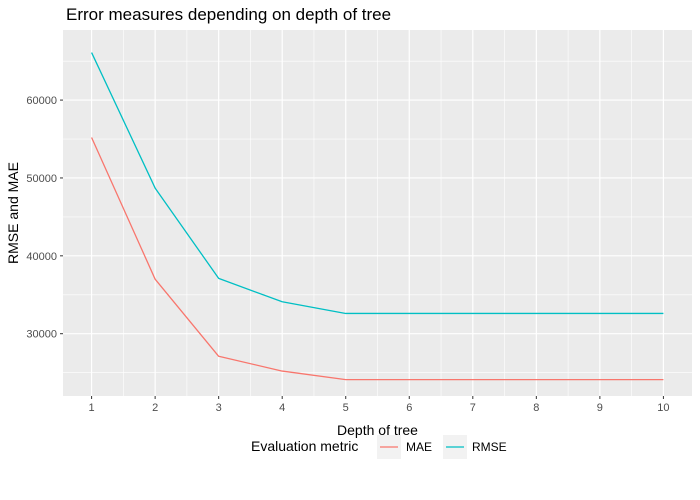 The width and height of the screenshot is (700, 500). What do you see at coordinates (41, 257) in the screenshot?
I see `y-tick-label-1: 40000` at bounding box center [41, 257].